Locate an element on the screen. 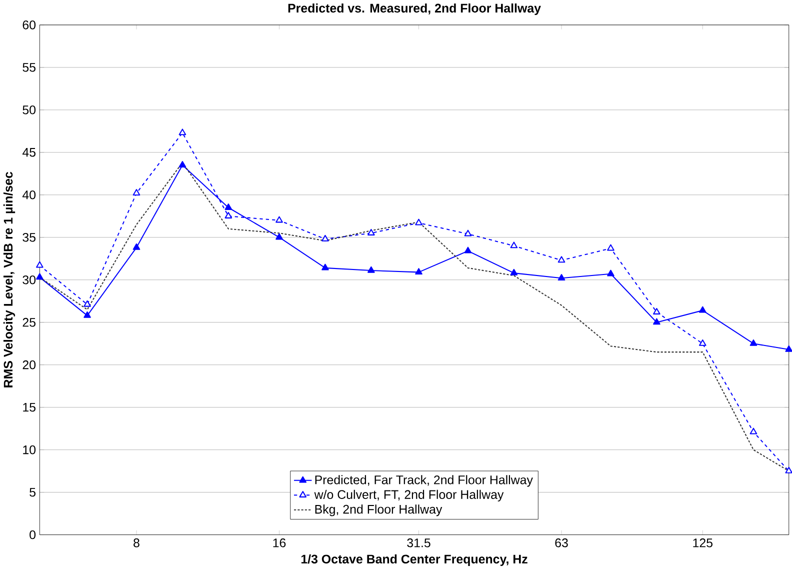 This screenshot has height=569, width=792. y-tick-label: 45 is located at coordinates (29, 152).